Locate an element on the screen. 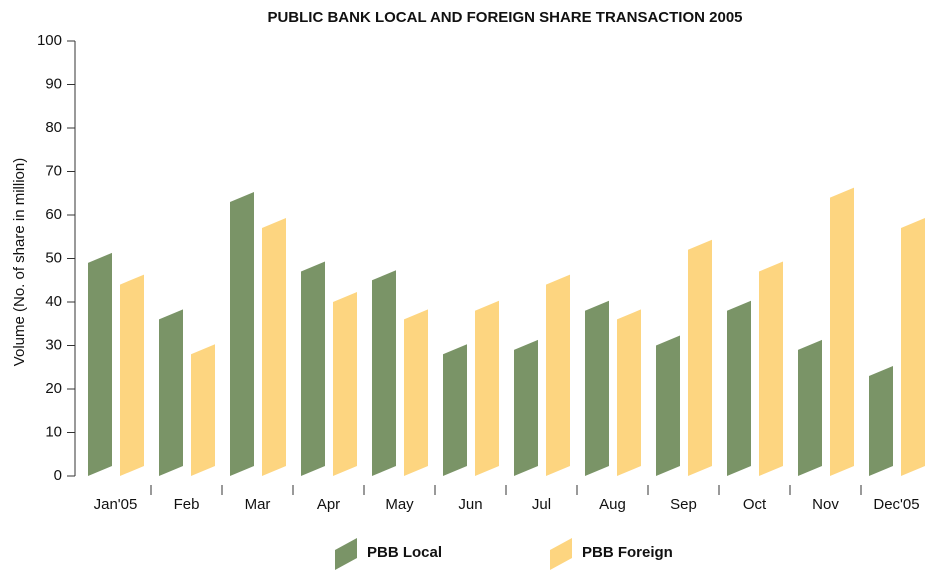 The height and width of the screenshot is (575, 926). x-tick-label: May is located at coordinates (399, 504).